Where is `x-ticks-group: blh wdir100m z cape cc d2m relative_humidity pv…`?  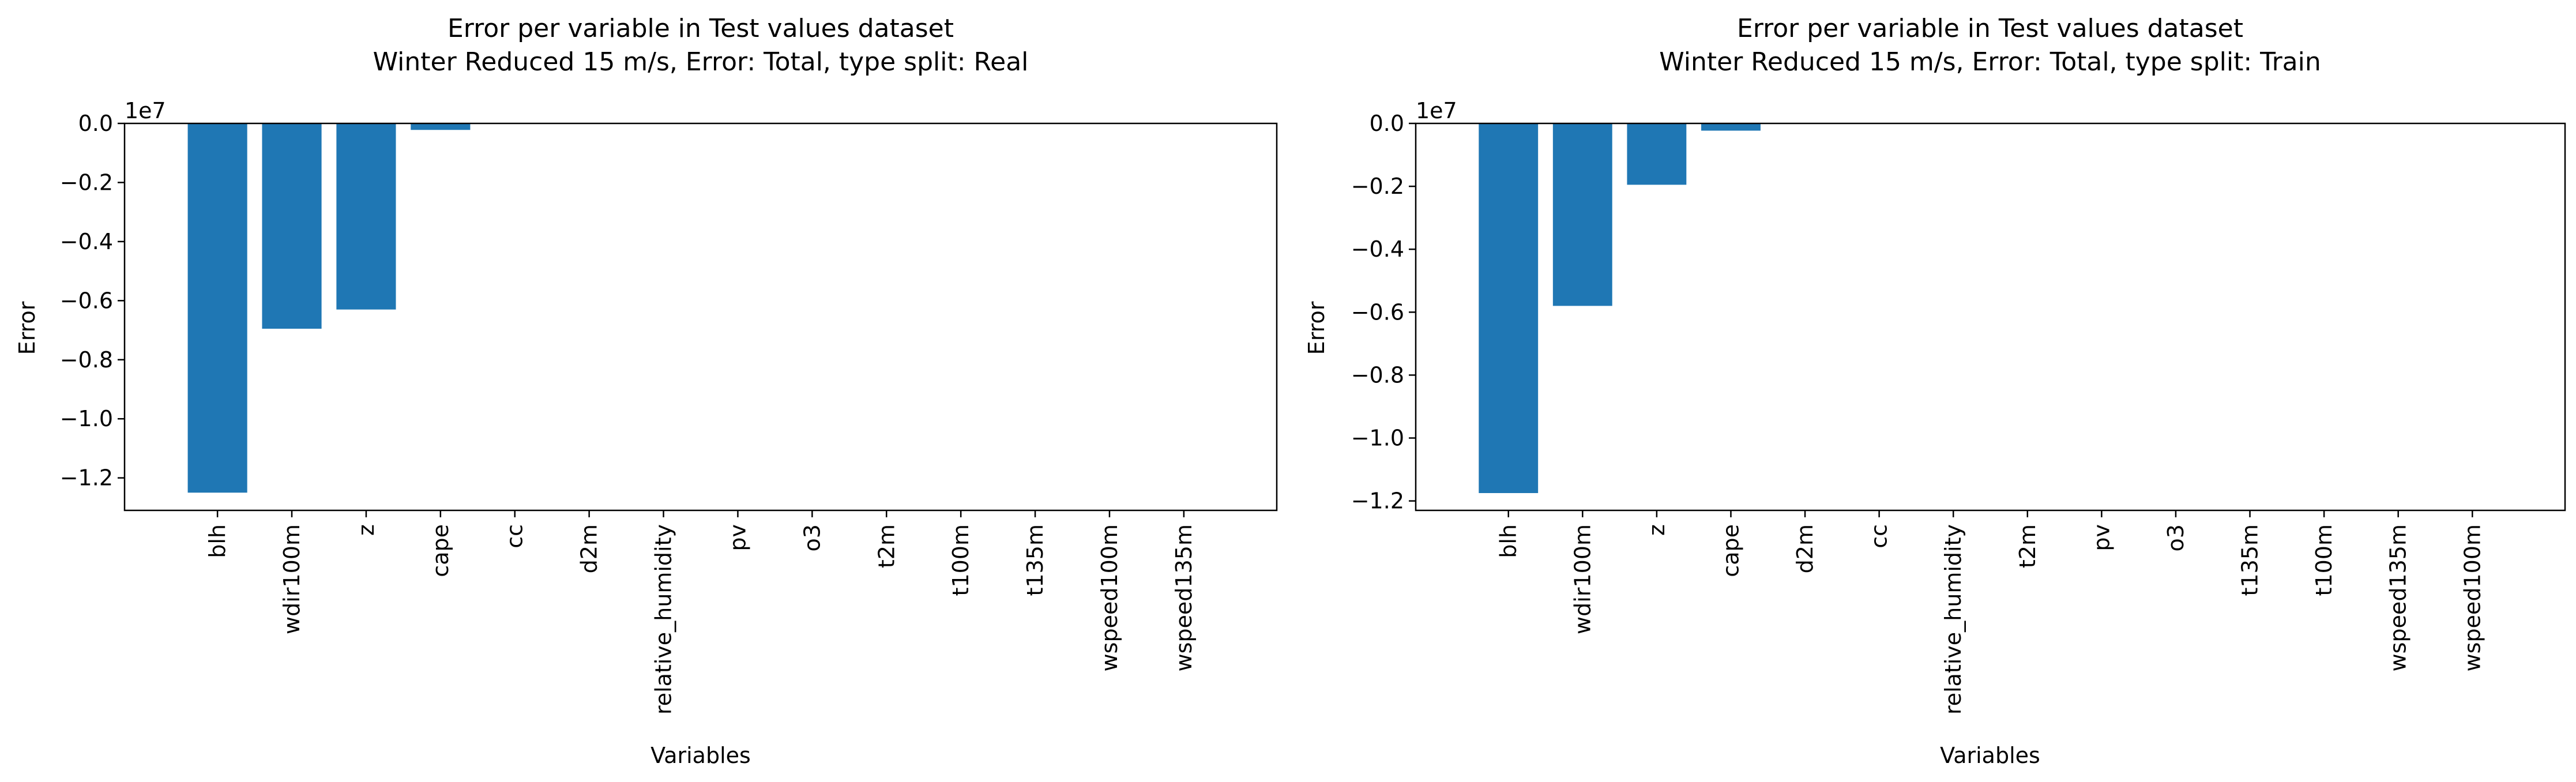 x-ticks-group: blh wdir100m z cape cc d2m relative_humidity pv… is located at coordinates (701, 612).